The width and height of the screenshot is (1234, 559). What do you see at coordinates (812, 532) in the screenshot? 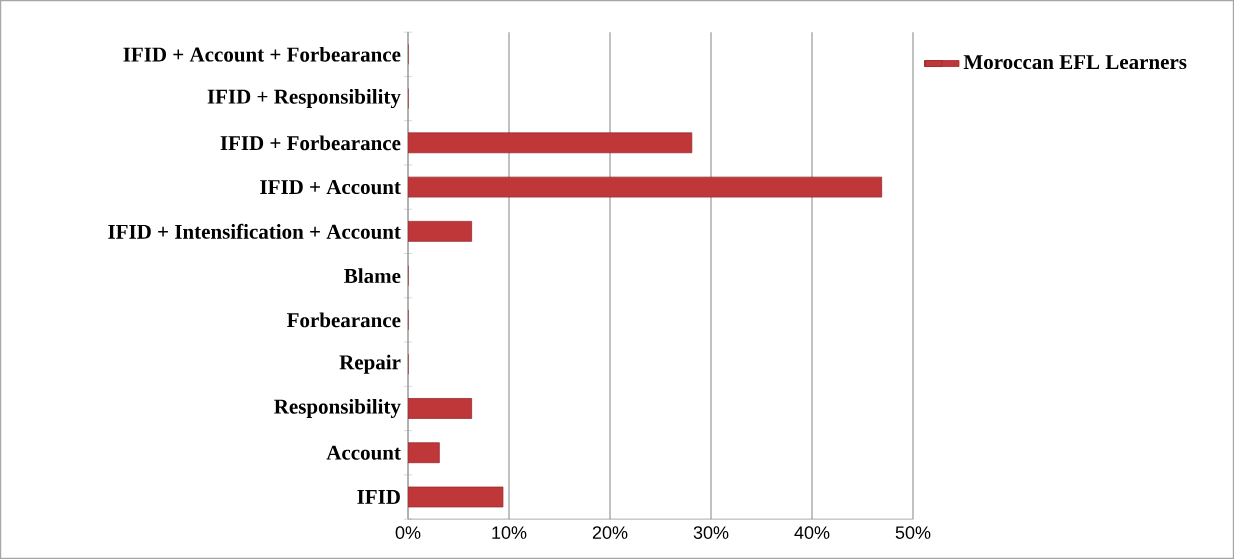
I see `x-tick-label: 40%` at bounding box center [812, 532].